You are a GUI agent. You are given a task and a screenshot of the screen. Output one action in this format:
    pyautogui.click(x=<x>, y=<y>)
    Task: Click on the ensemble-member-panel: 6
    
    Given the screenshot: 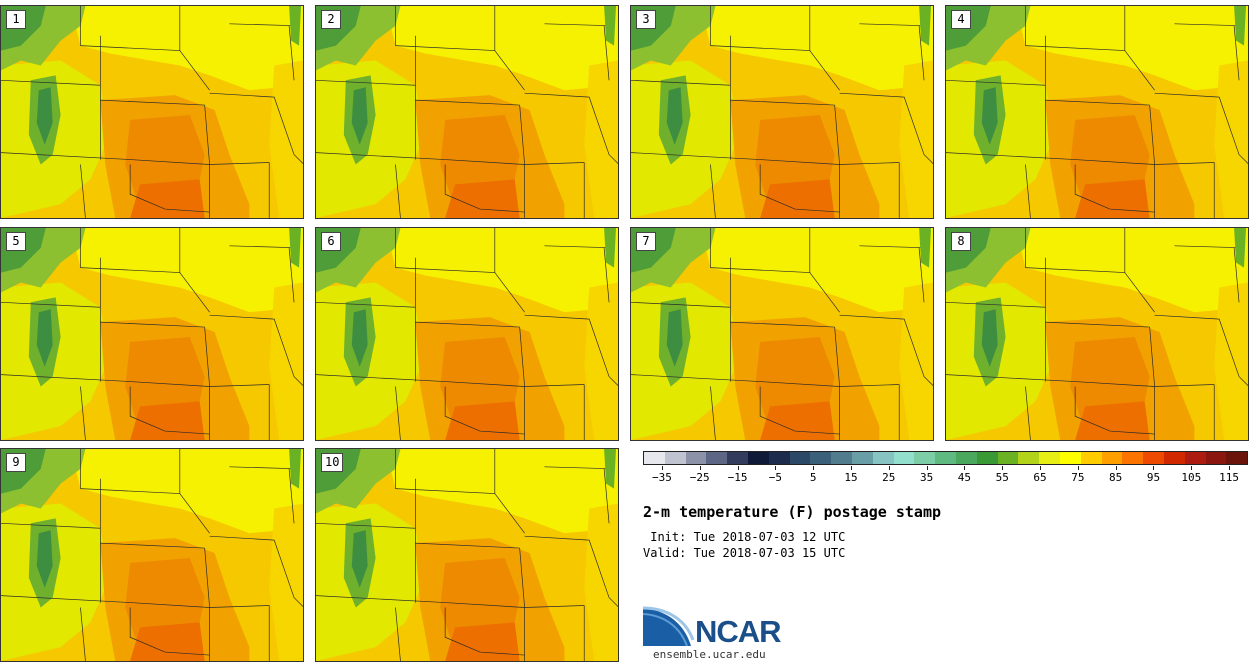 What is the action you would take?
    pyautogui.click(x=467, y=334)
    